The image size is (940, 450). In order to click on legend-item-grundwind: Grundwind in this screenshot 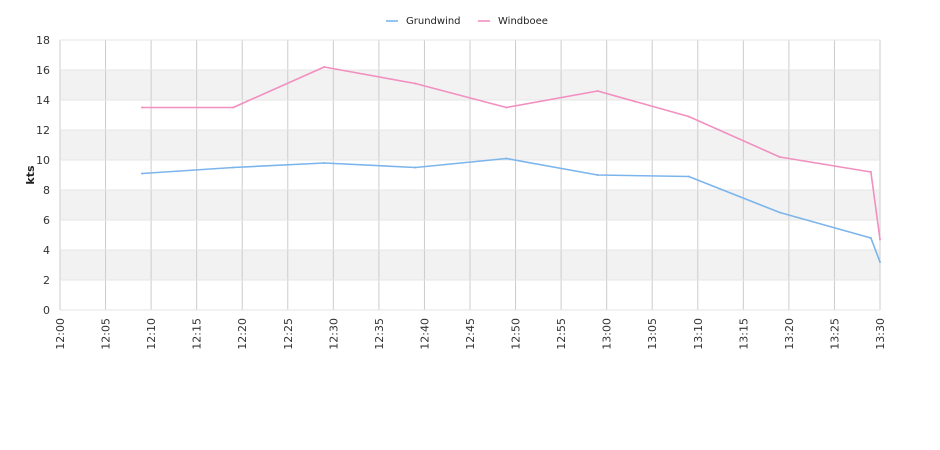, I will do `click(423, 21)`.